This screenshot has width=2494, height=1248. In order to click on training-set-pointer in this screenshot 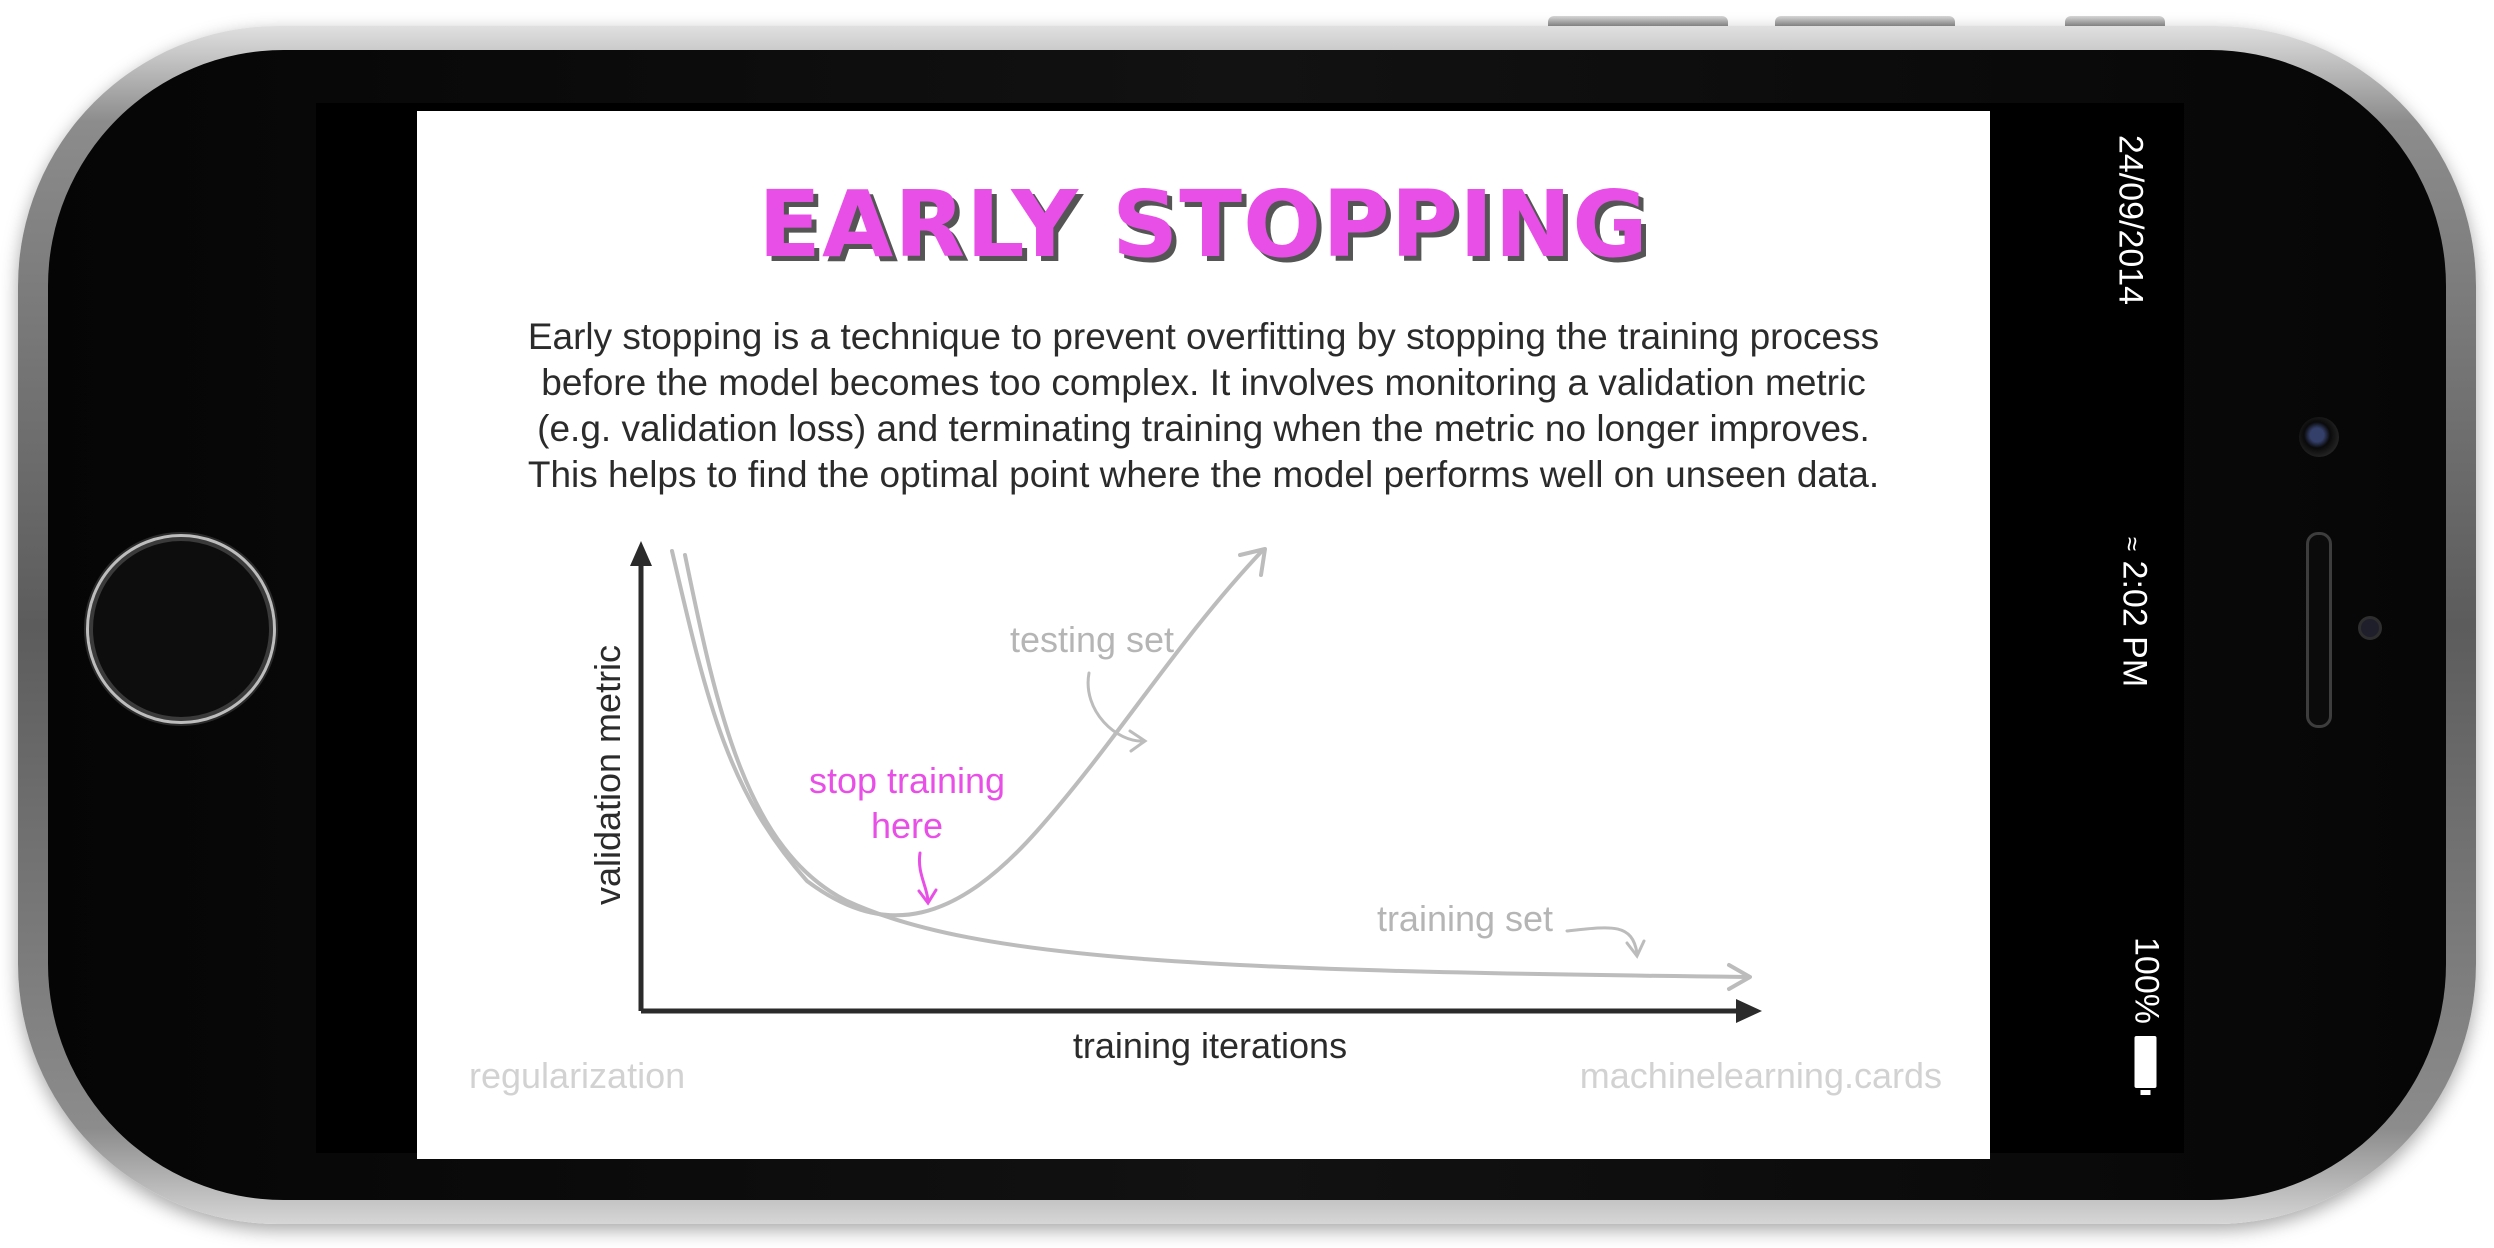, I will do `click(1602, 940)`.